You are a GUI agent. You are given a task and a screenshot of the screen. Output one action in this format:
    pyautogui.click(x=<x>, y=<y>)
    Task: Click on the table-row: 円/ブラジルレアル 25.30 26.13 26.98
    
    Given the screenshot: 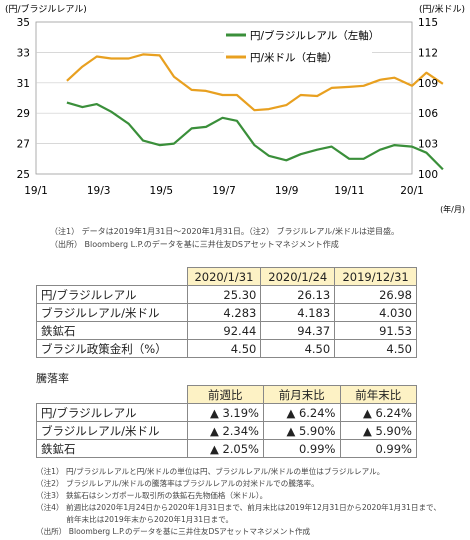 What is the action you would take?
    pyautogui.click(x=226, y=294)
    